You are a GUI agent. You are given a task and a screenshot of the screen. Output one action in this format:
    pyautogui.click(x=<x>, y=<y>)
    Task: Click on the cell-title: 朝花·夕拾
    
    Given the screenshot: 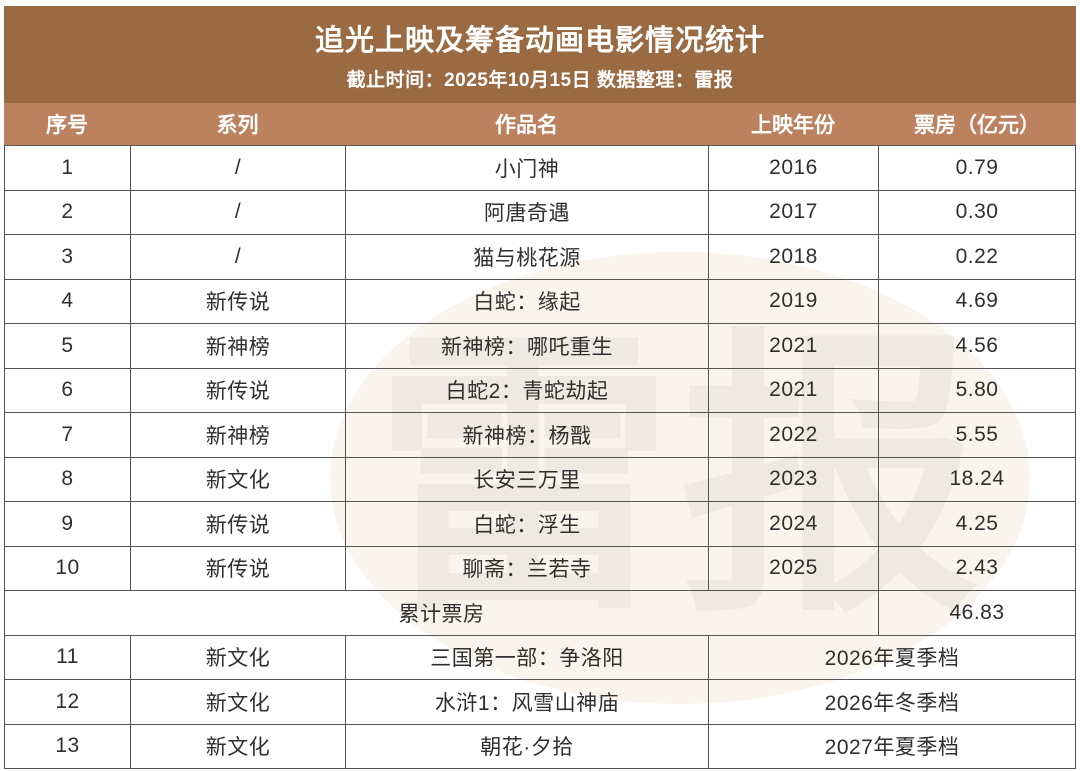 What is the action you would take?
    pyautogui.click(x=527, y=746)
    